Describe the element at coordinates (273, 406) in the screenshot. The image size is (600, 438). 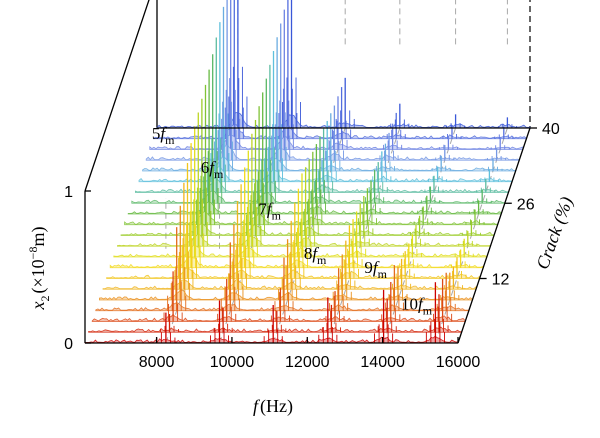
I see `x-axis-label: f (Hz)` at that location.